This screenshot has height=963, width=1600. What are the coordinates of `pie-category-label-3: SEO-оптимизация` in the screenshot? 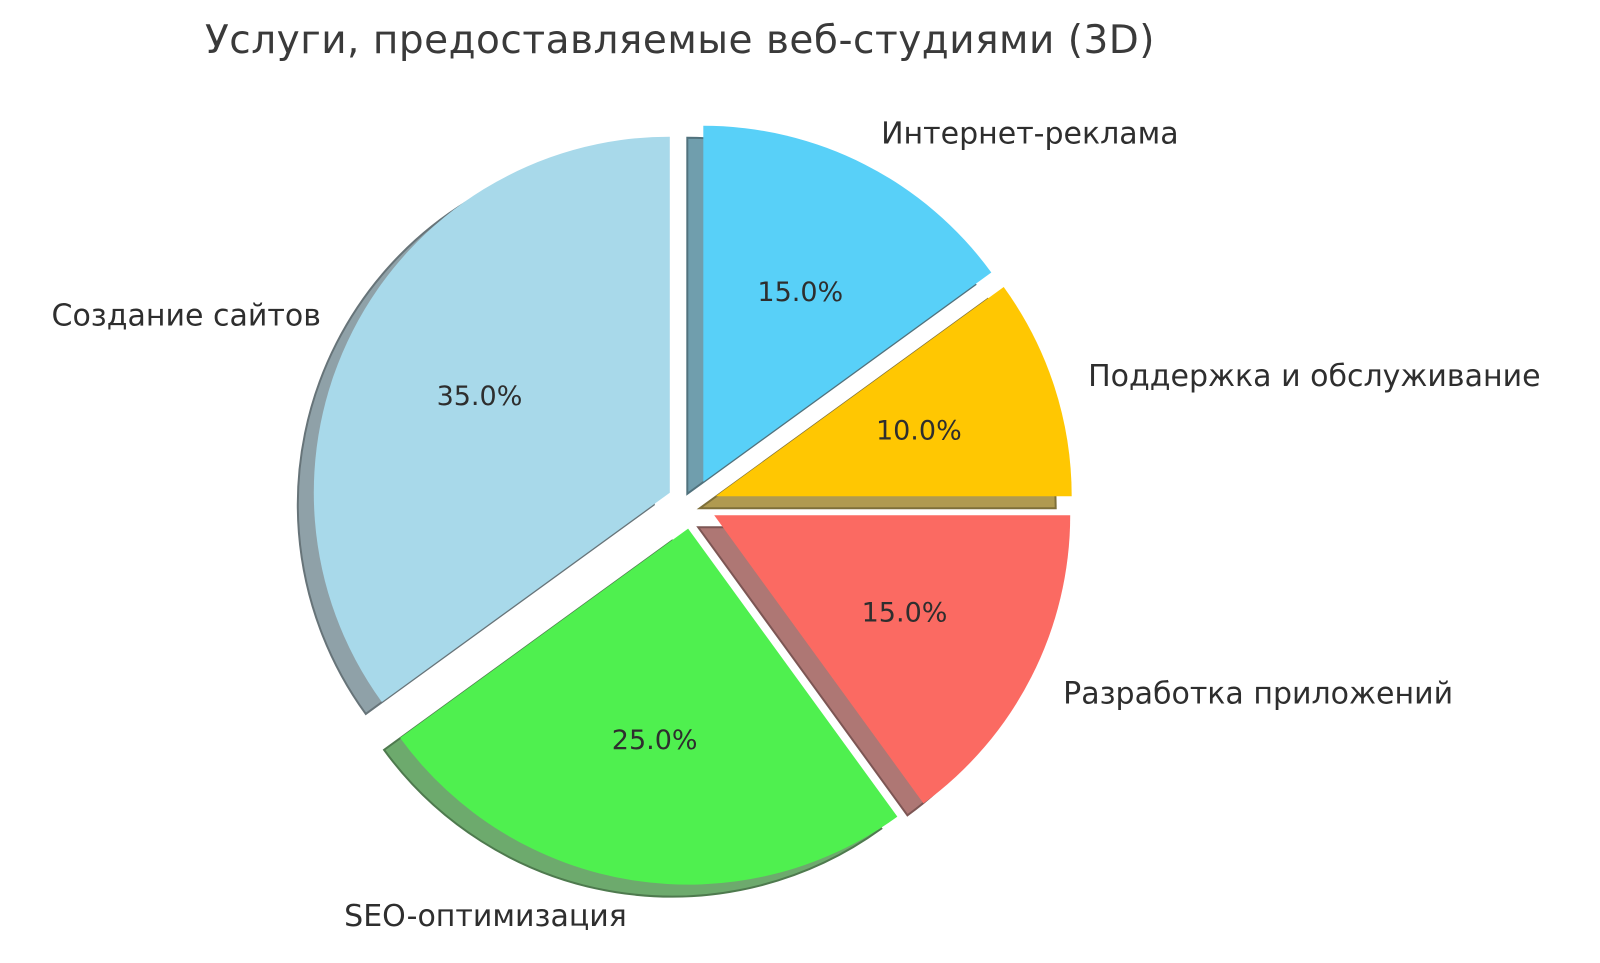 It's located at (485, 916).